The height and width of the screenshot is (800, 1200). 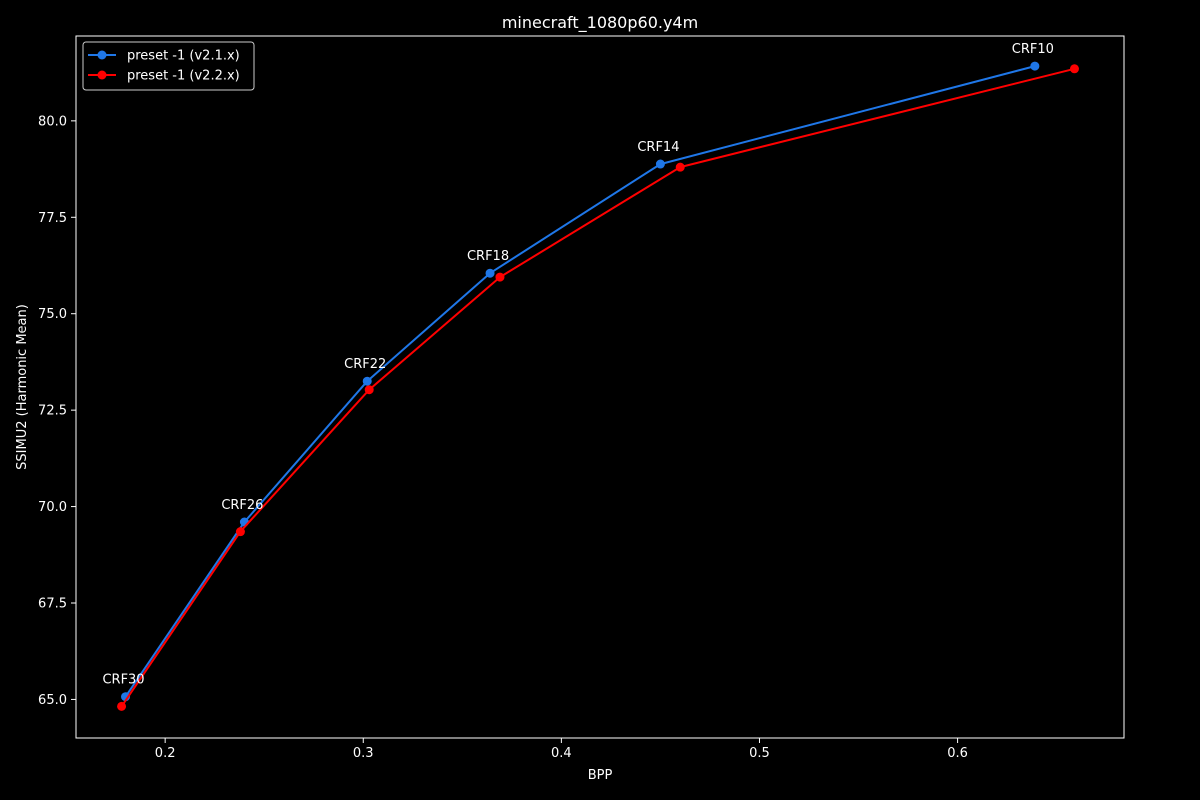 I want to click on legend: preset -1 (v2.1.x) preset -1 (v2.2.x), so click(x=168, y=66).